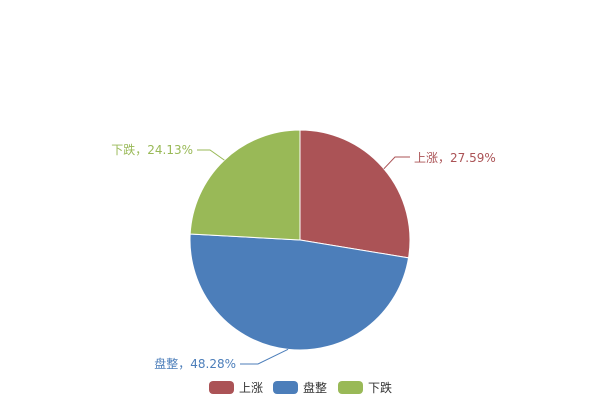 The width and height of the screenshot is (600, 404). I want to click on legend-item: 上涨, so click(236, 387).